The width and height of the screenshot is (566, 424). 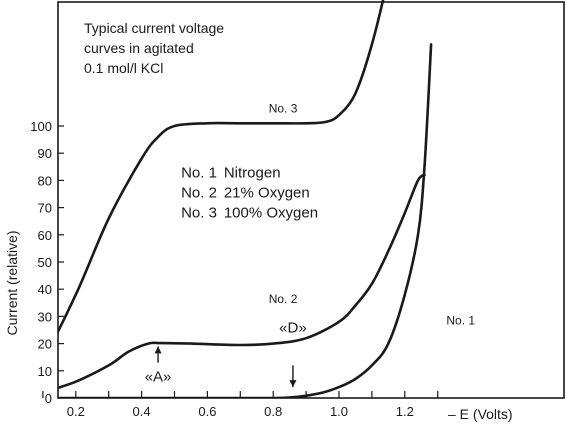 What do you see at coordinates (45, 180) in the screenshot?
I see `y-tick-label: 80` at bounding box center [45, 180].